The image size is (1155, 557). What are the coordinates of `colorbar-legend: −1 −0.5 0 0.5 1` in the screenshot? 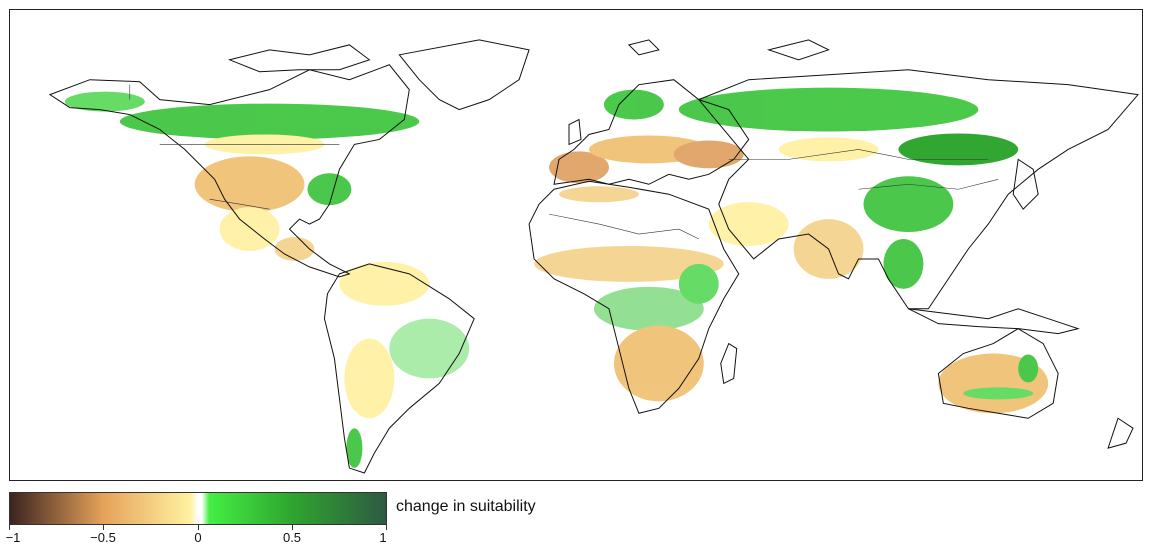 It's located at (197, 522).